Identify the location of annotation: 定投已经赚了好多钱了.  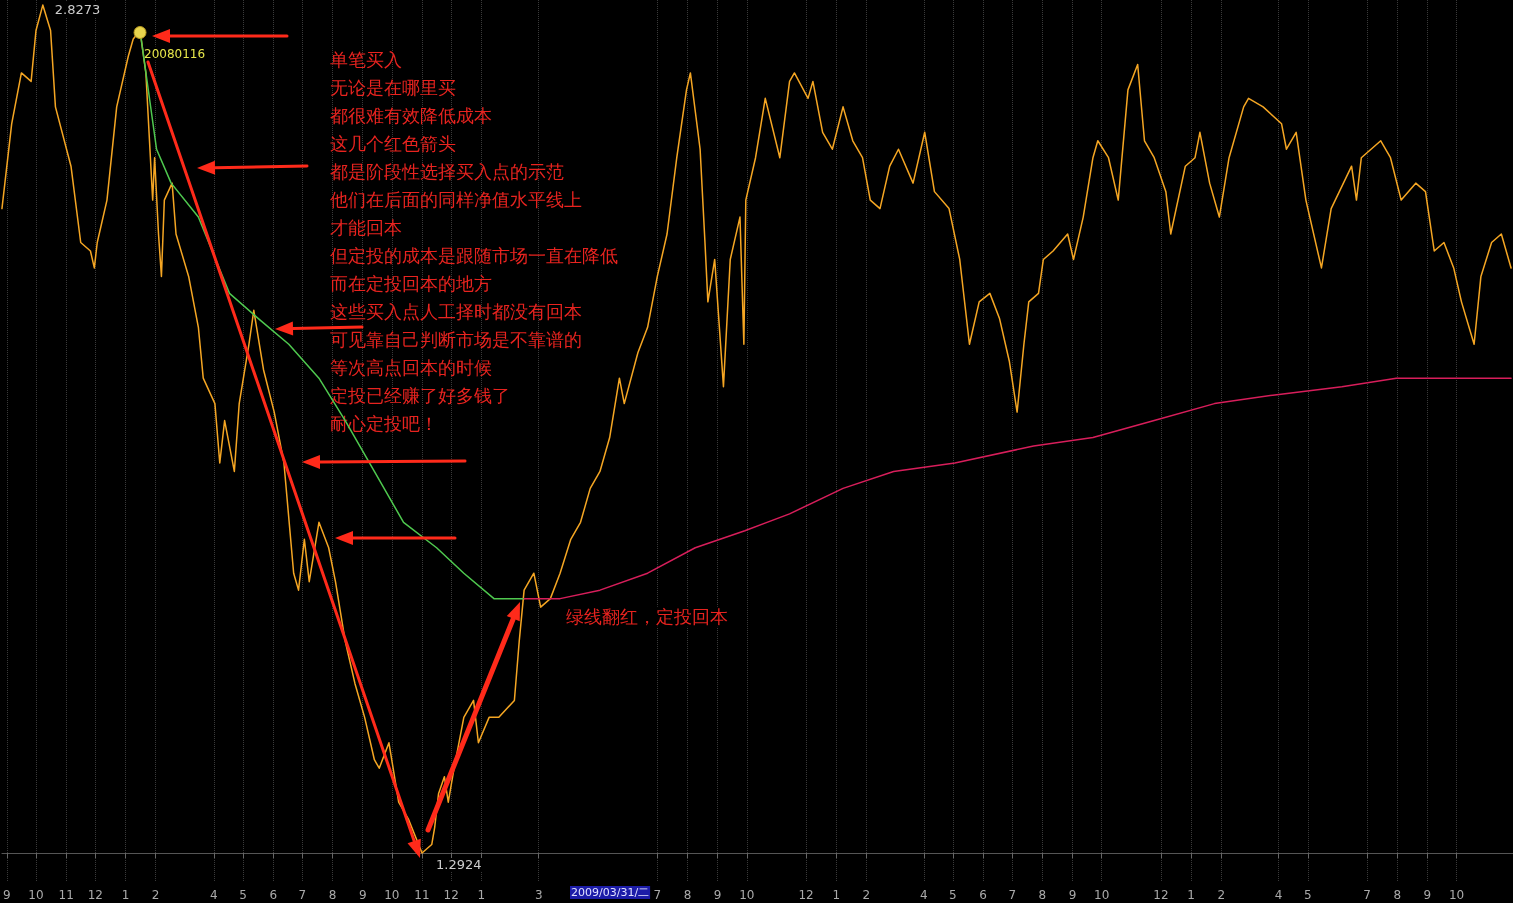
(420, 395).